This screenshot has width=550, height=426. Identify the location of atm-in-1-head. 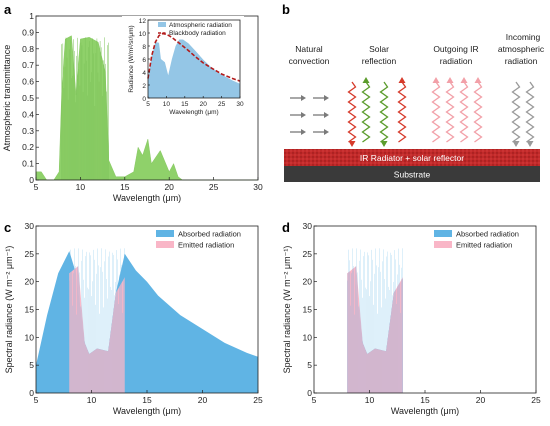
(516, 144).